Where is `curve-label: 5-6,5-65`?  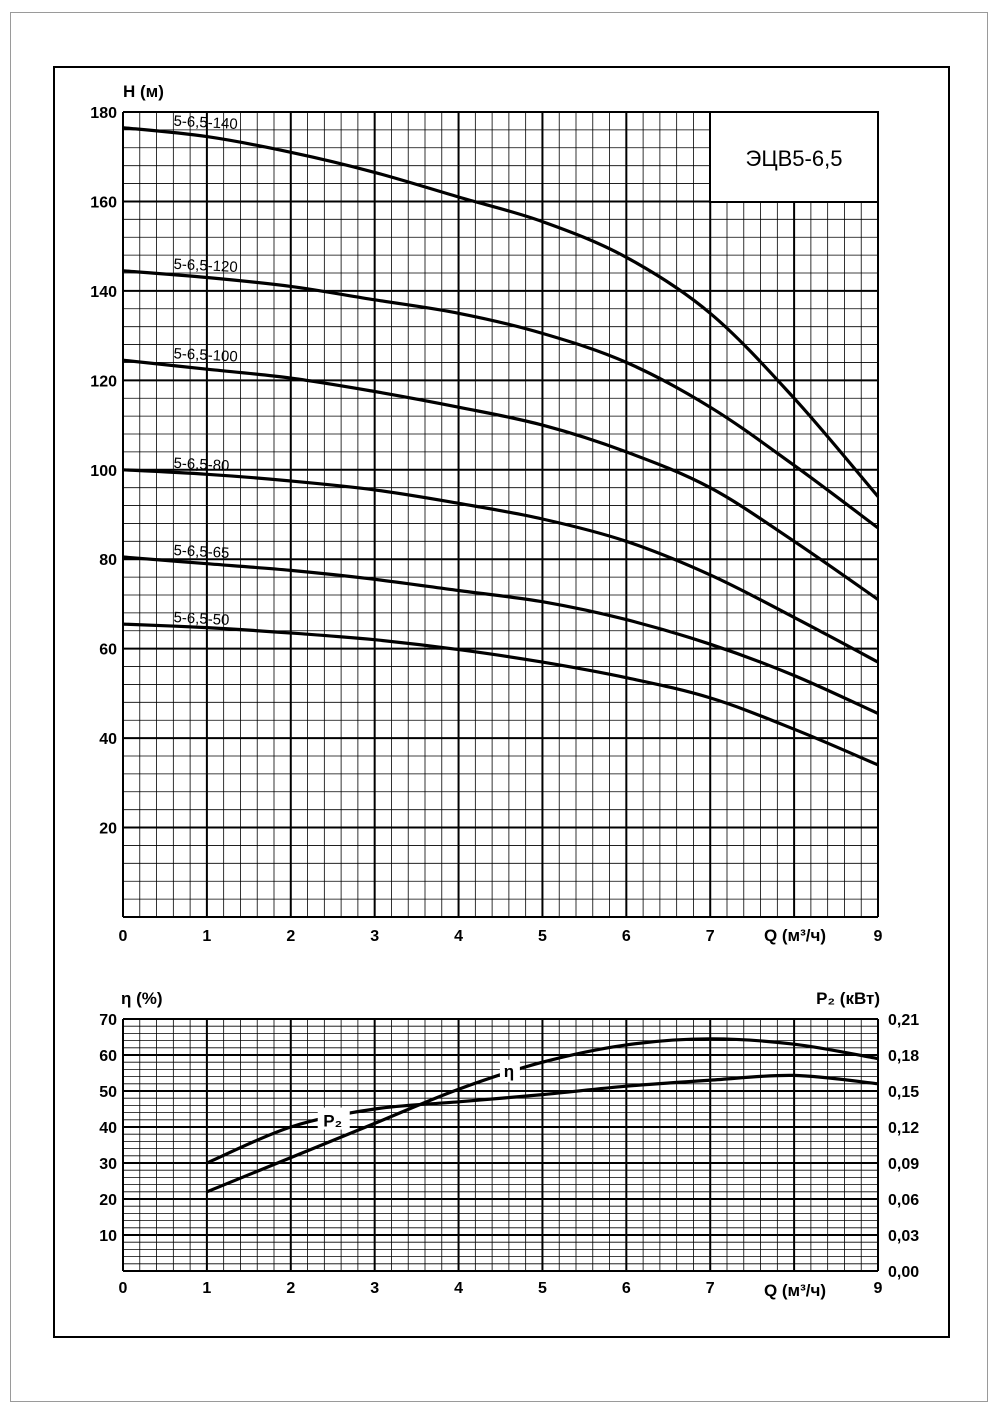 curve-label: 5-6,5-65 is located at coordinates (201, 552).